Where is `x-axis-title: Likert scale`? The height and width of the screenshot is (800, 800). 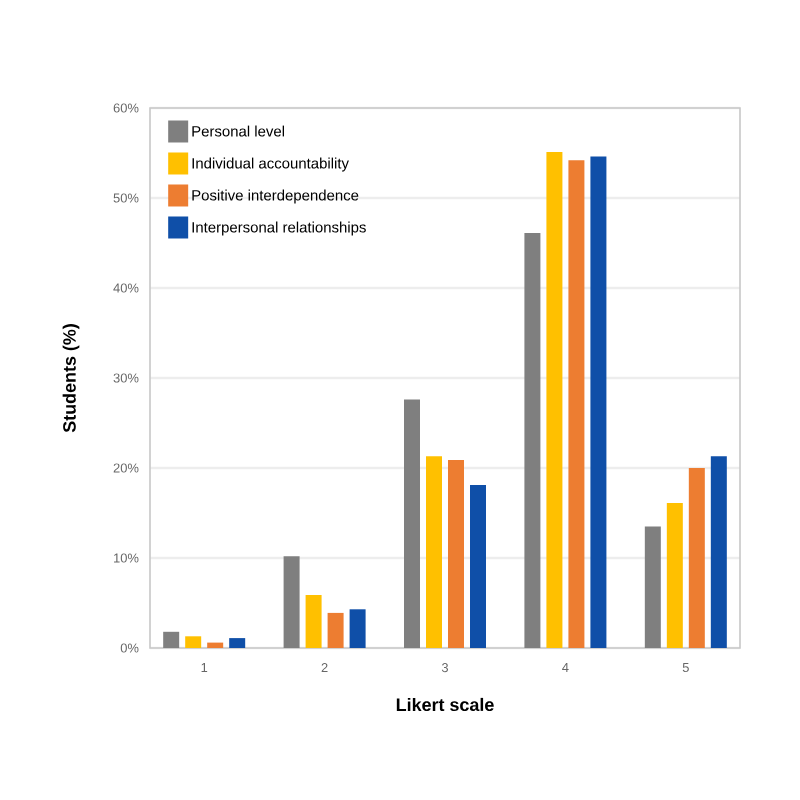
x-axis-title: Likert scale is located at coordinates (445, 704).